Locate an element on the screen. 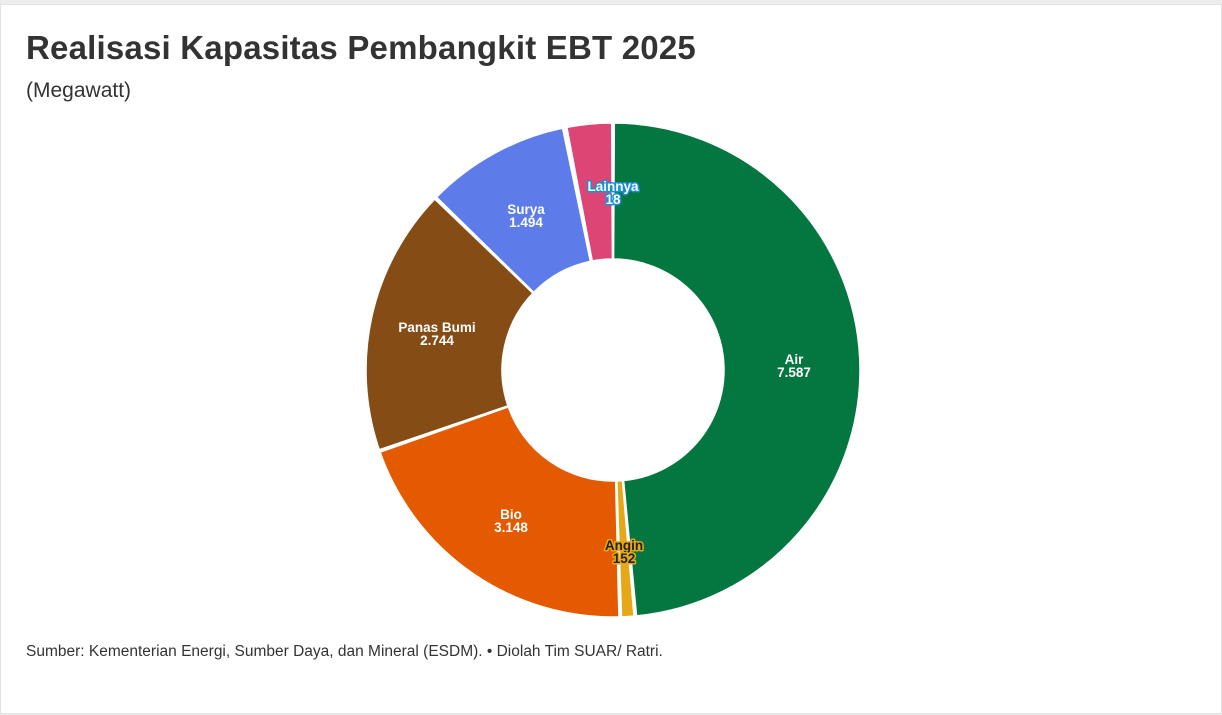 This screenshot has height=715, width=1222. slice-panas-bumi is located at coordinates (449, 324).